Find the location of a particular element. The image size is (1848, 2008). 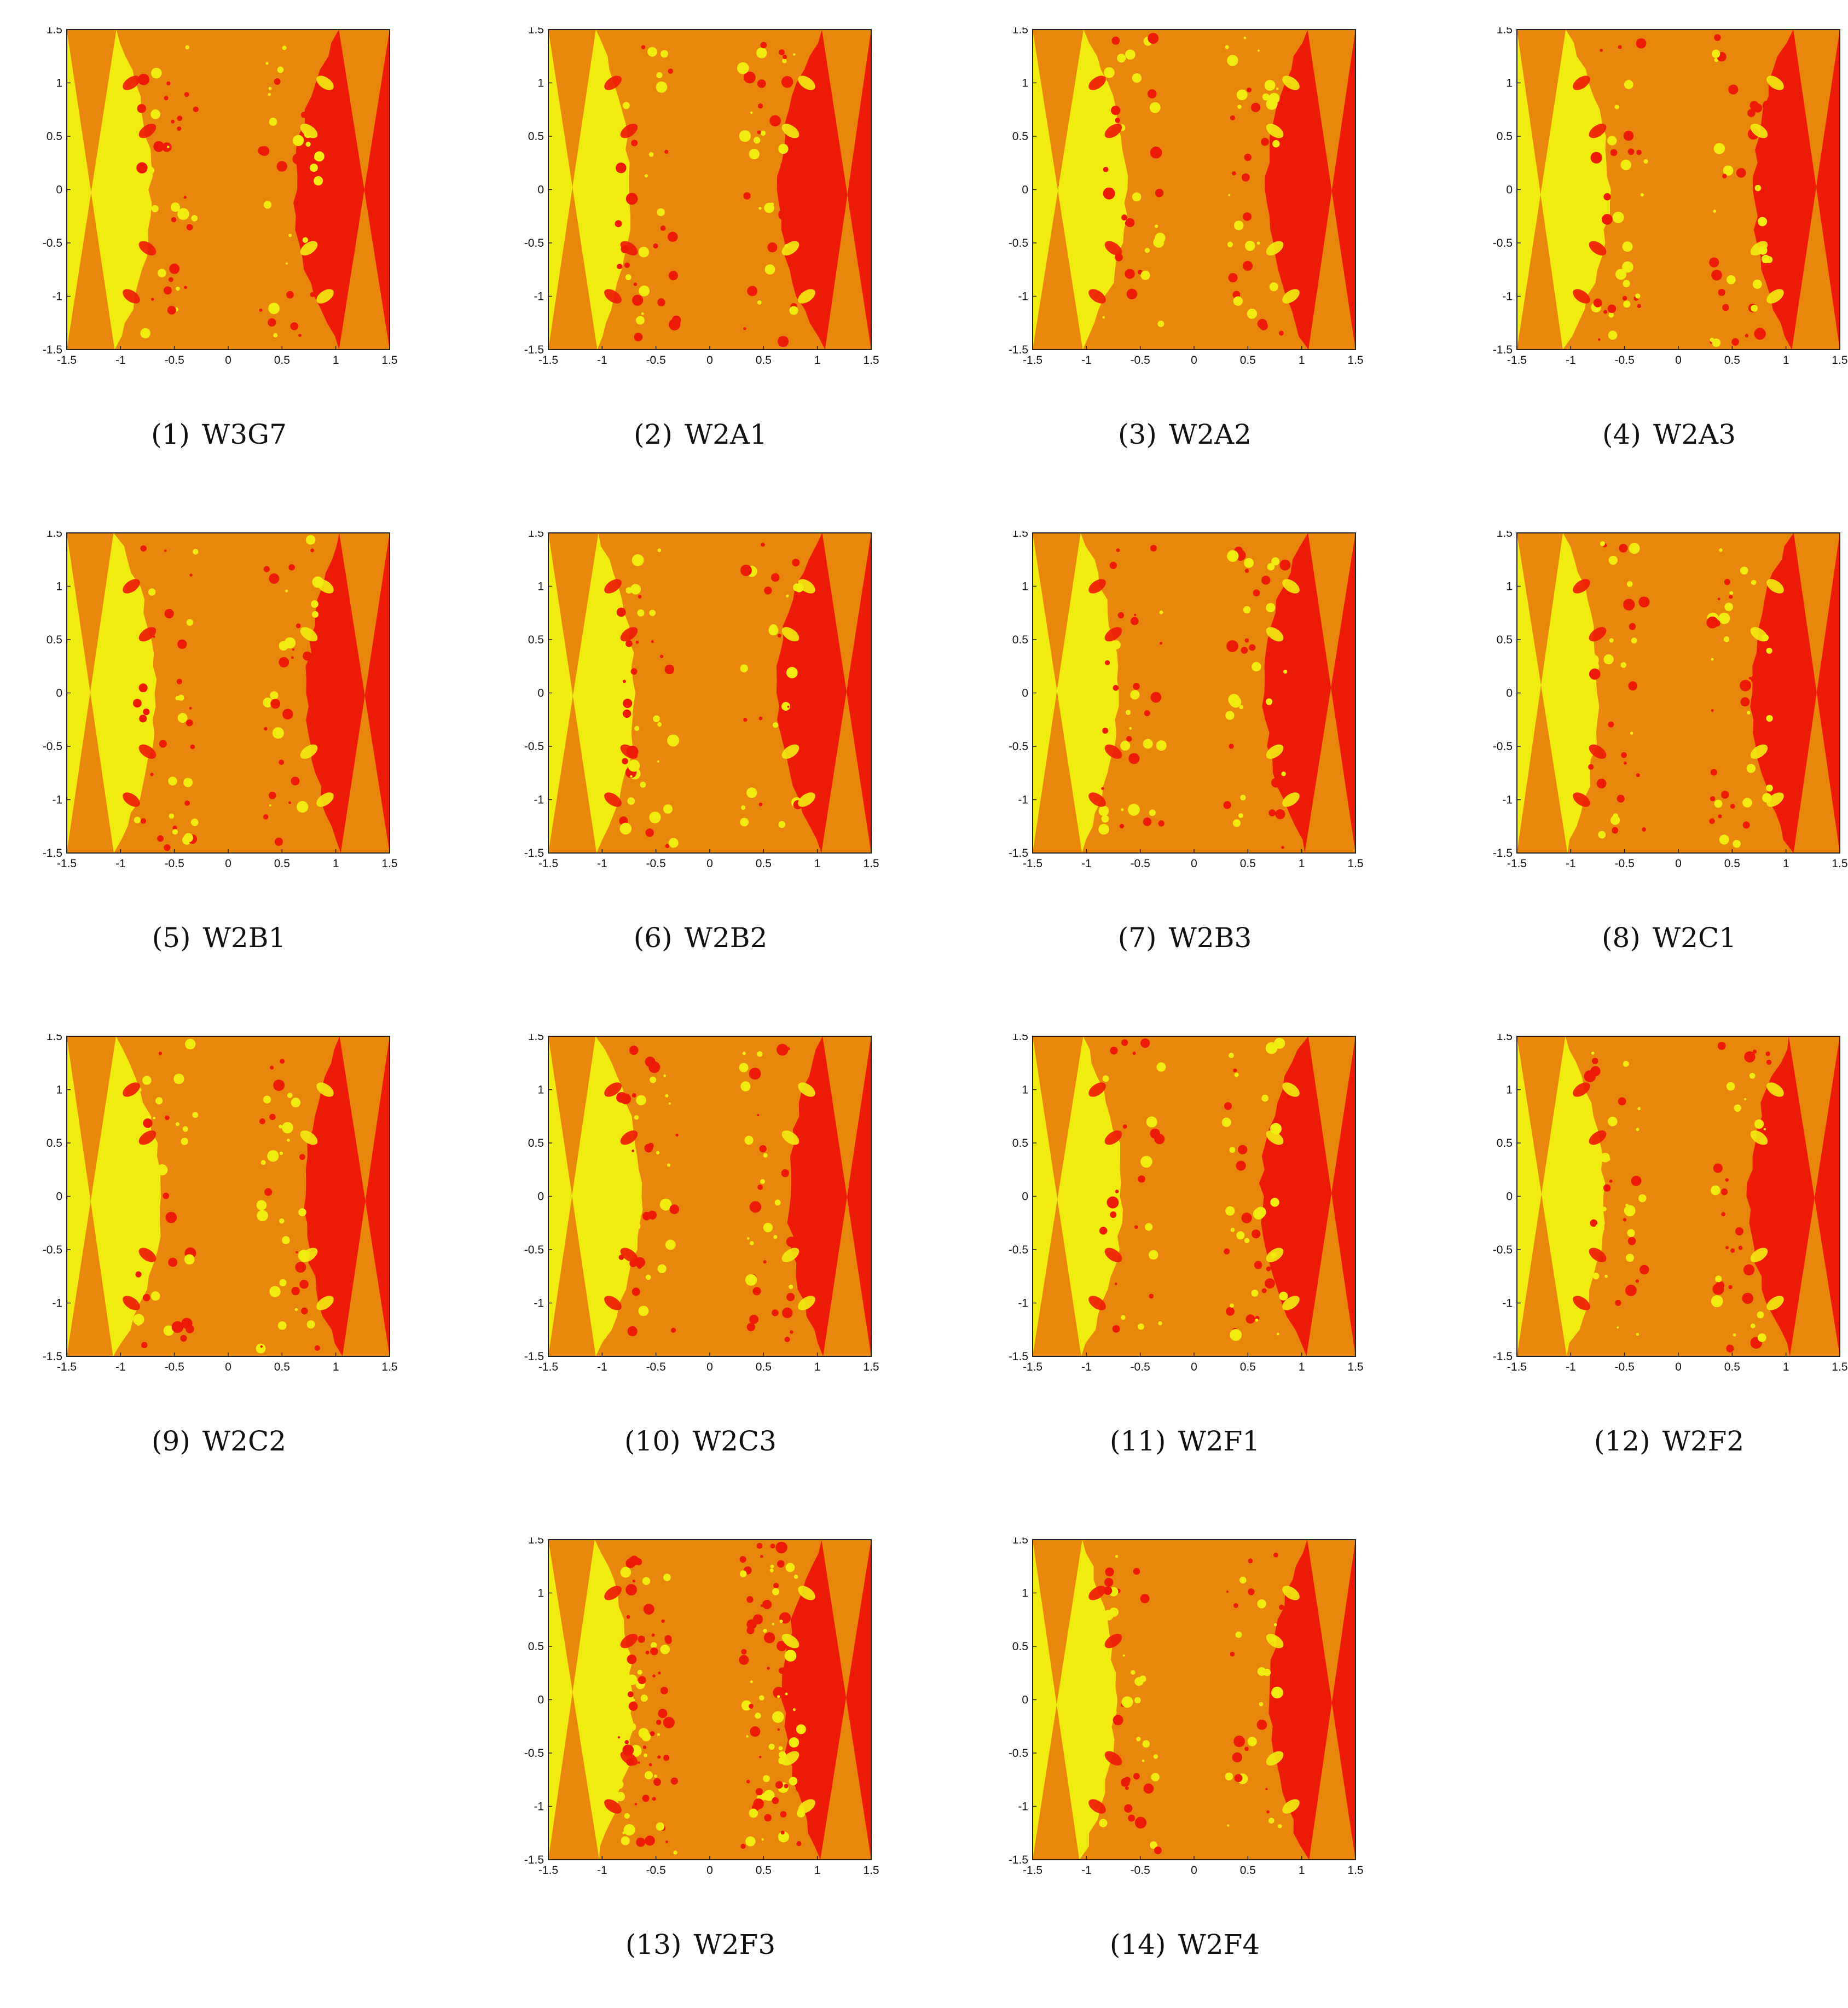

panel-caption: (4) W2A3 is located at coordinates (1660, 434).